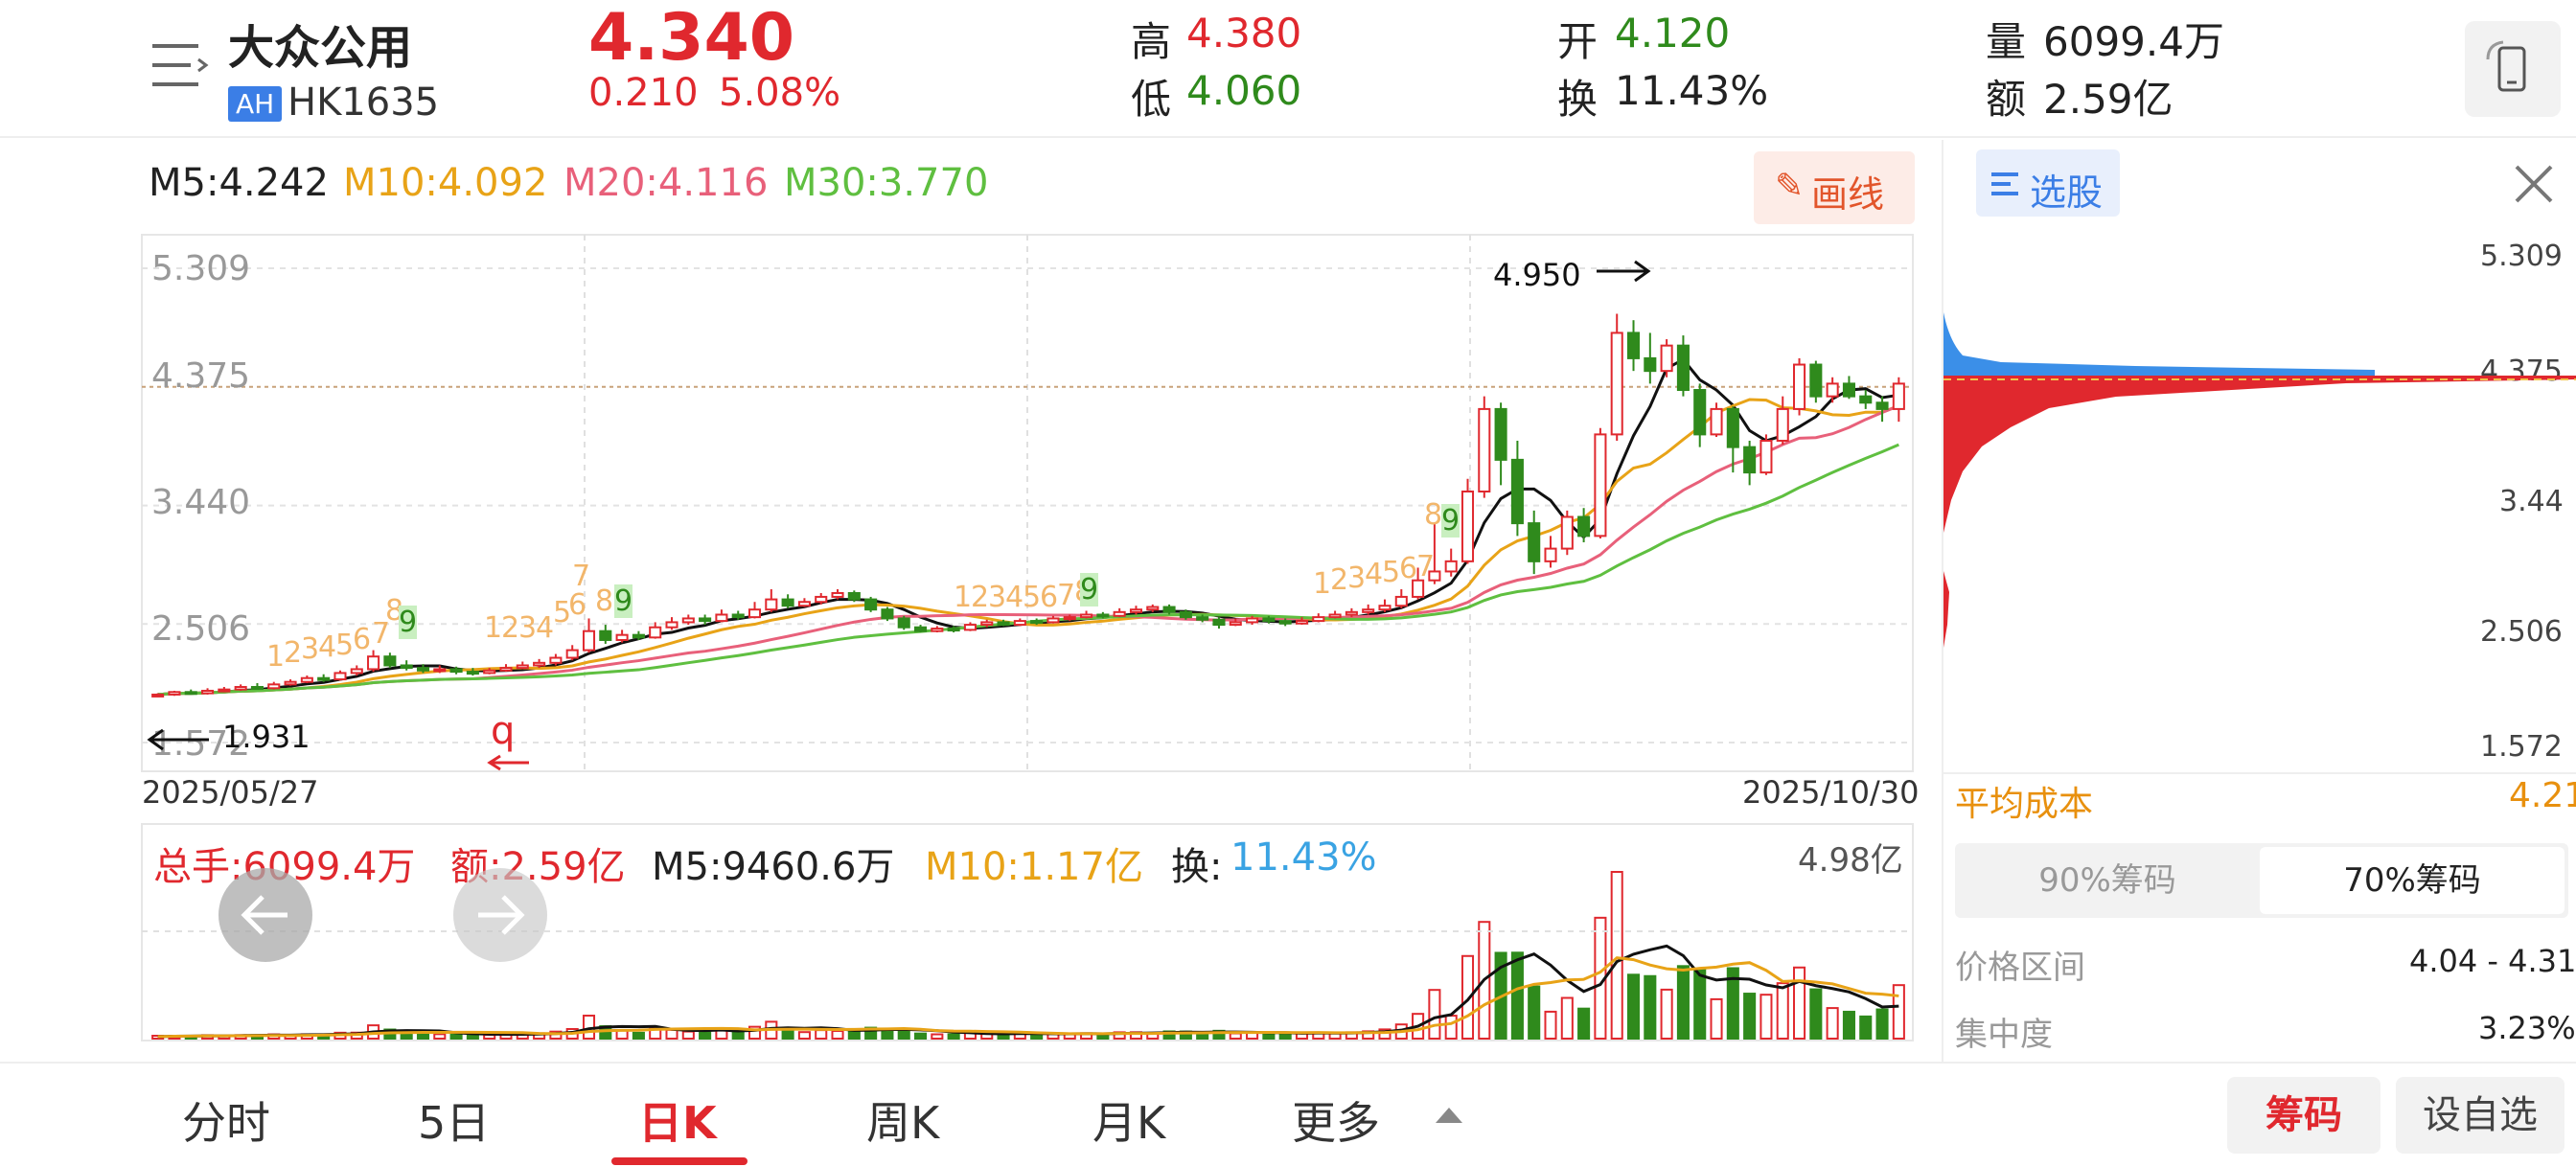 Image resolution: width=2576 pixels, height=1167 pixels. What do you see at coordinates (2260, 773) in the screenshot?
I see `divider` at bounding box center [2260, 773].